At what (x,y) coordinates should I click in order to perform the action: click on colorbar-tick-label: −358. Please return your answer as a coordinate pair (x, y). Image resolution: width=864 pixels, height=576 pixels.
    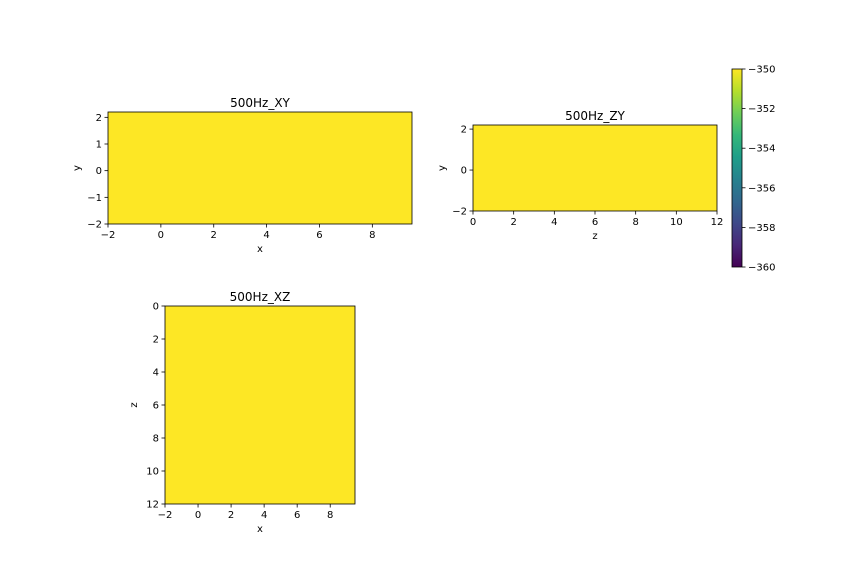
    Looking at the image, I should click on (761, 228).